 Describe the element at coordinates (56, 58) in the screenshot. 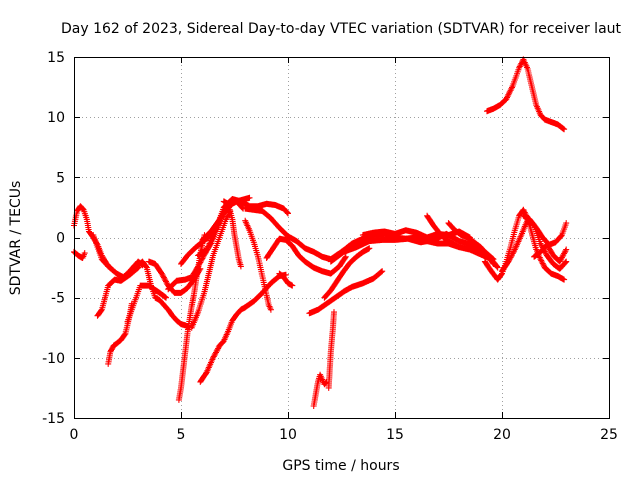

I see `y-tick-label: 15` at that location.